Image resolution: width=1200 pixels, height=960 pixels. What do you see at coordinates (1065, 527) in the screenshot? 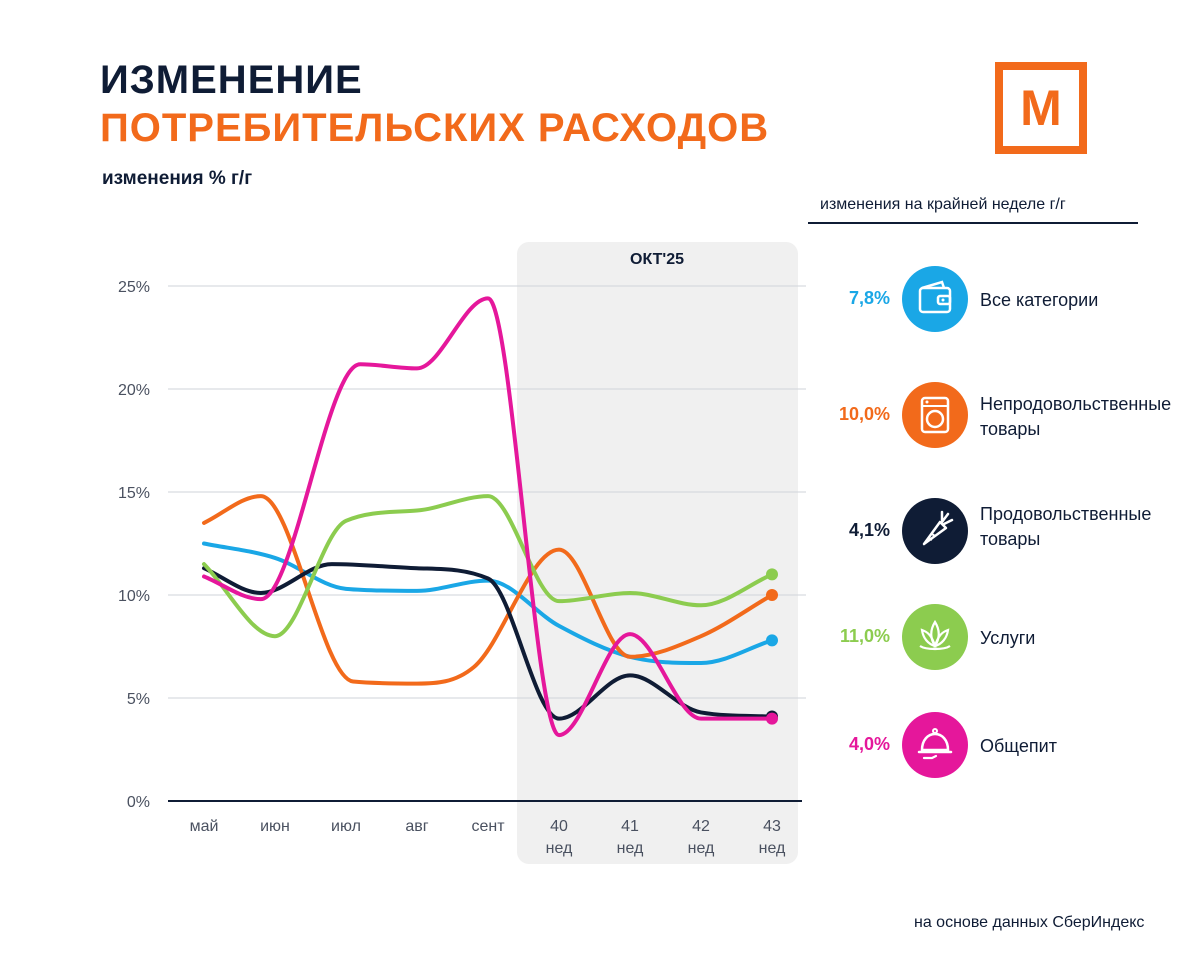
I see `legend-label-food: Продовольственные товары` at bounding box center [1065, 527].